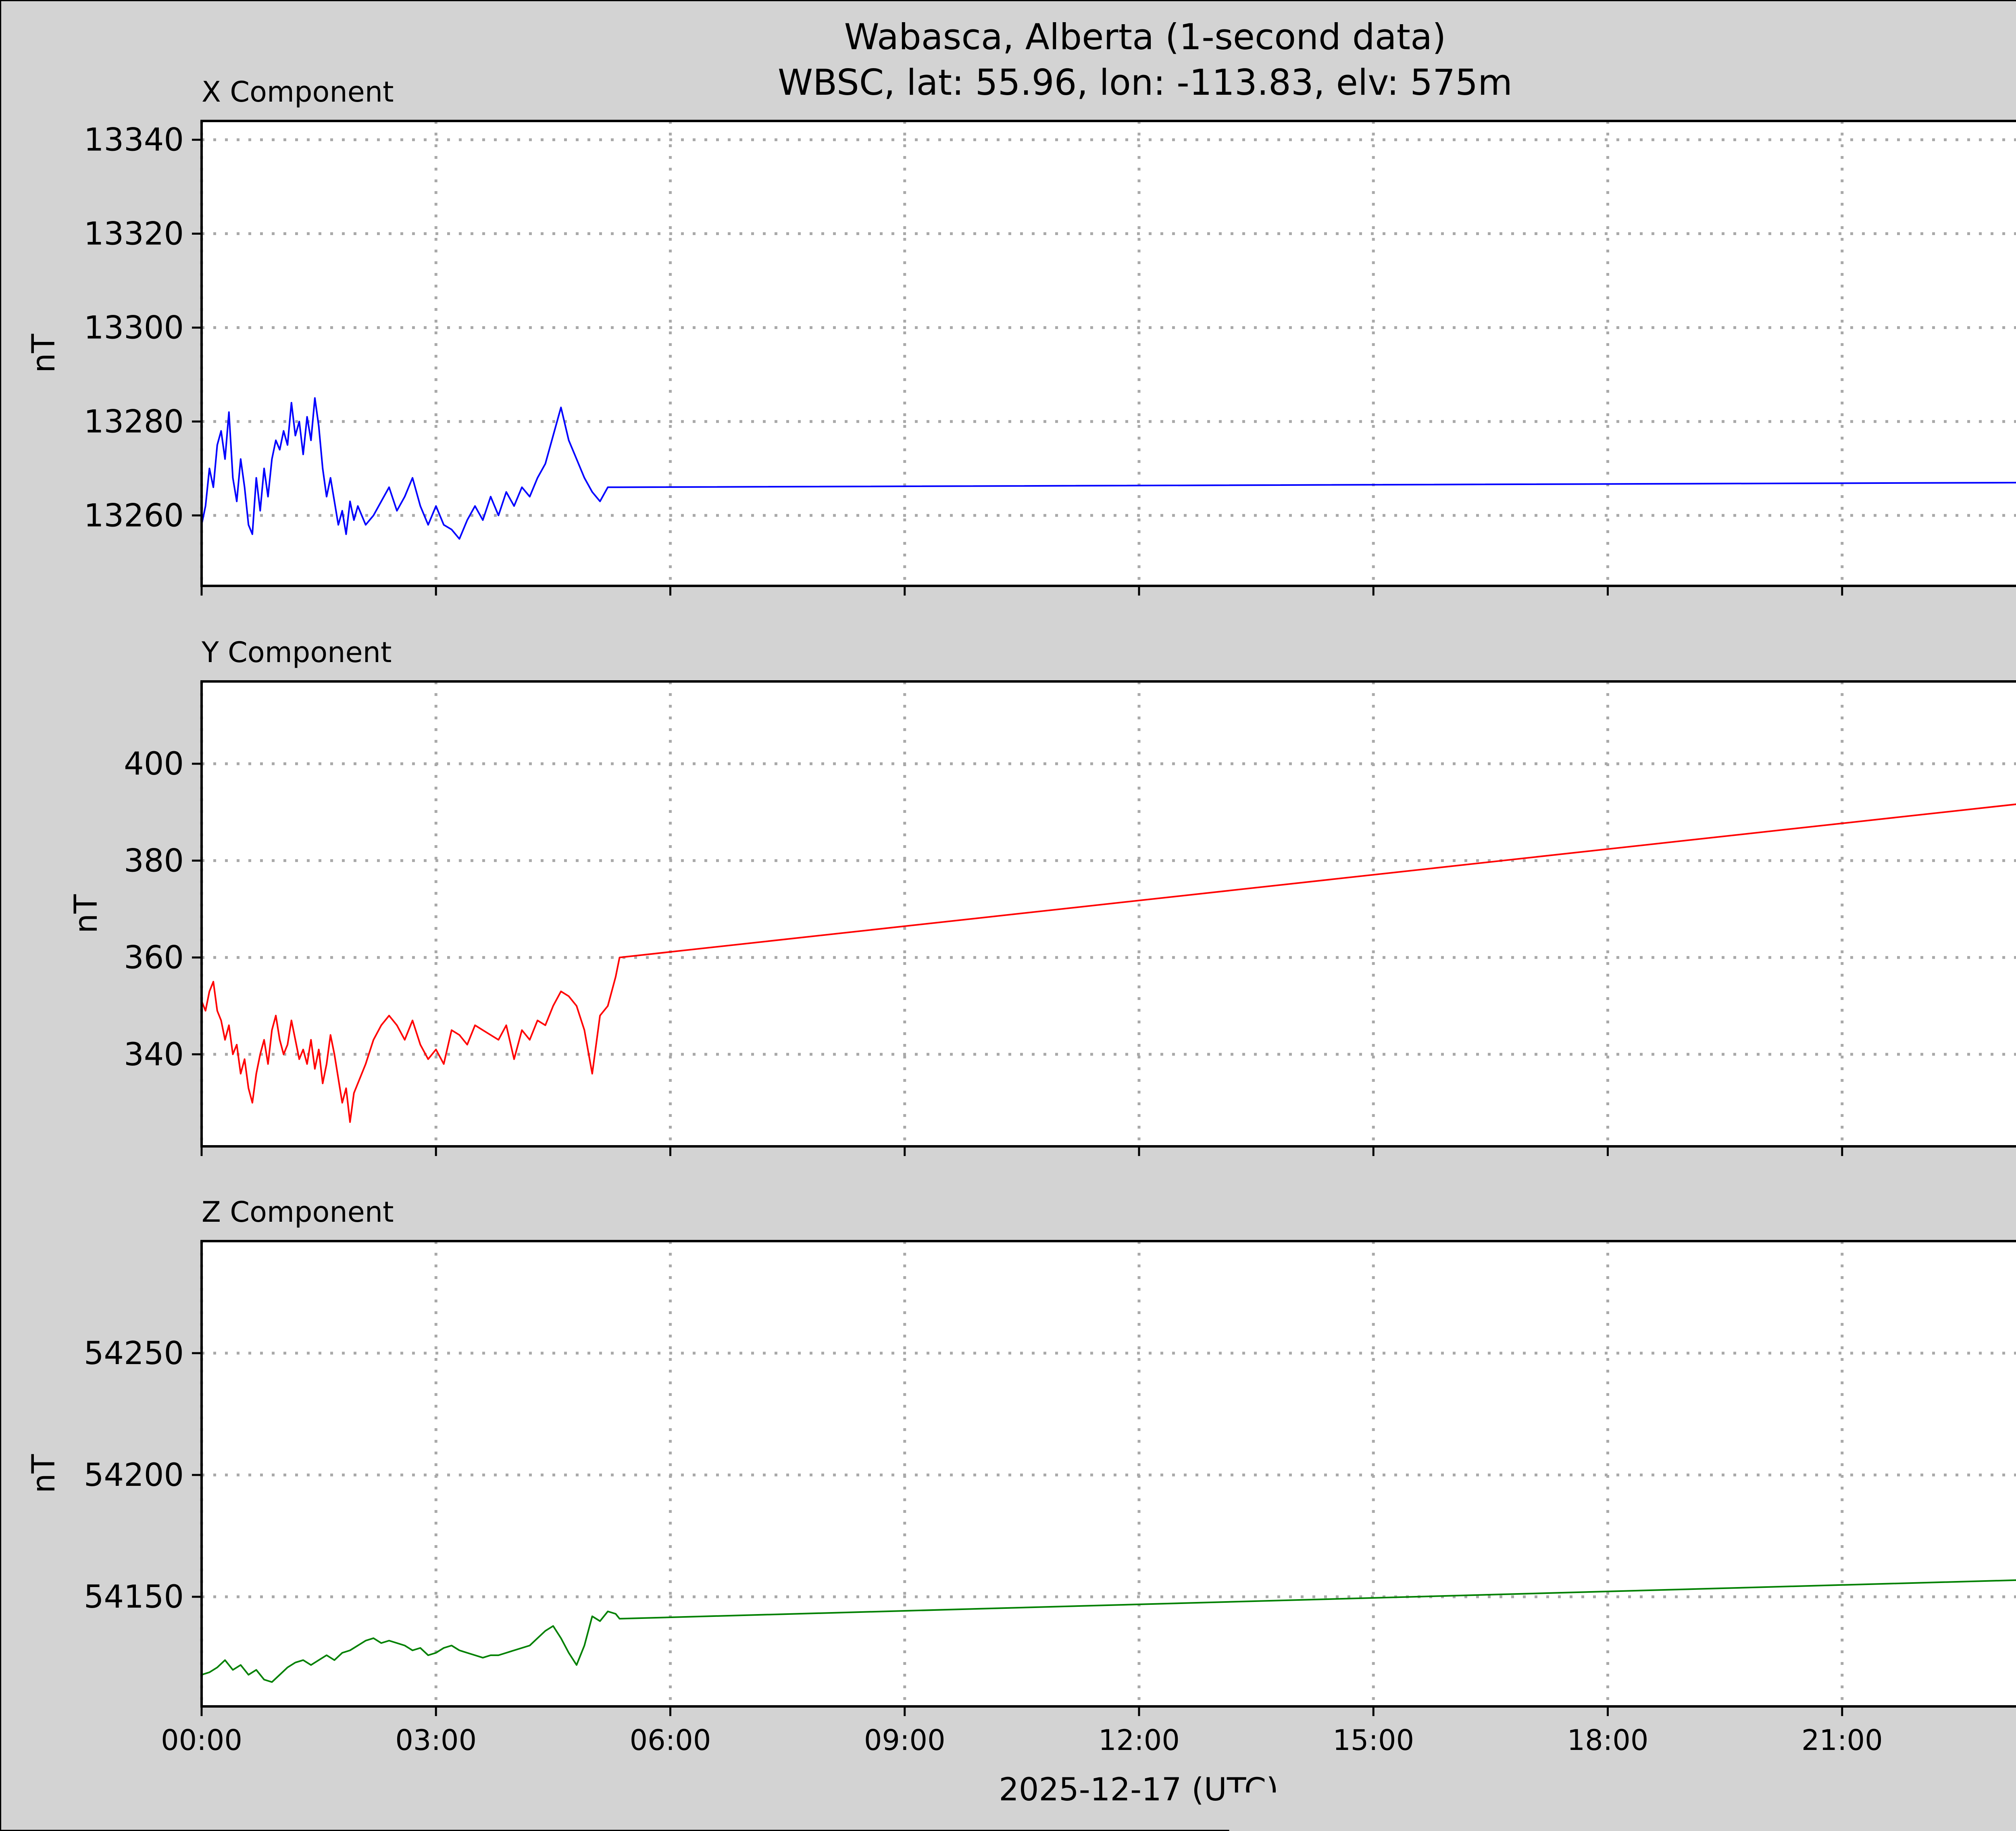  Describe the element at coordinates (134, 1353) in the screenshot. I see `y-tick-label: 54250` at that location.